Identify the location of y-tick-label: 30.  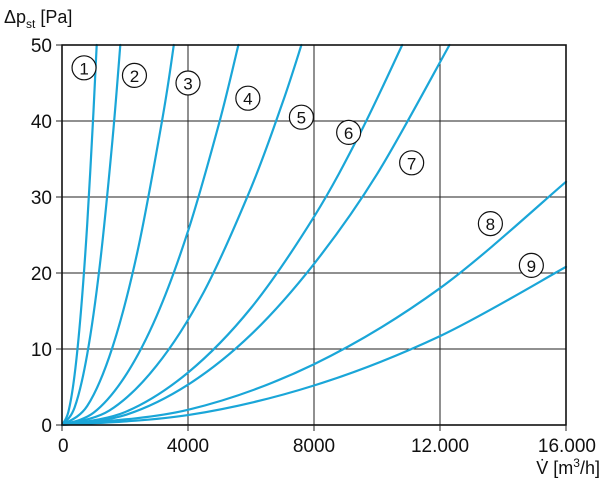
(41, 198).